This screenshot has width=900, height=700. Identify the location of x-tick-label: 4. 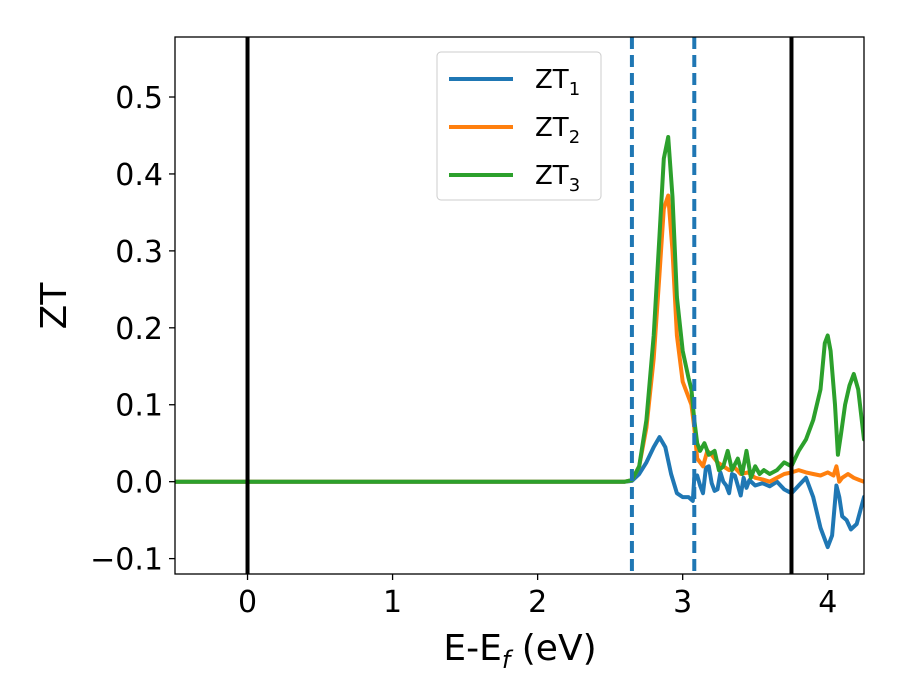
(827, 602).